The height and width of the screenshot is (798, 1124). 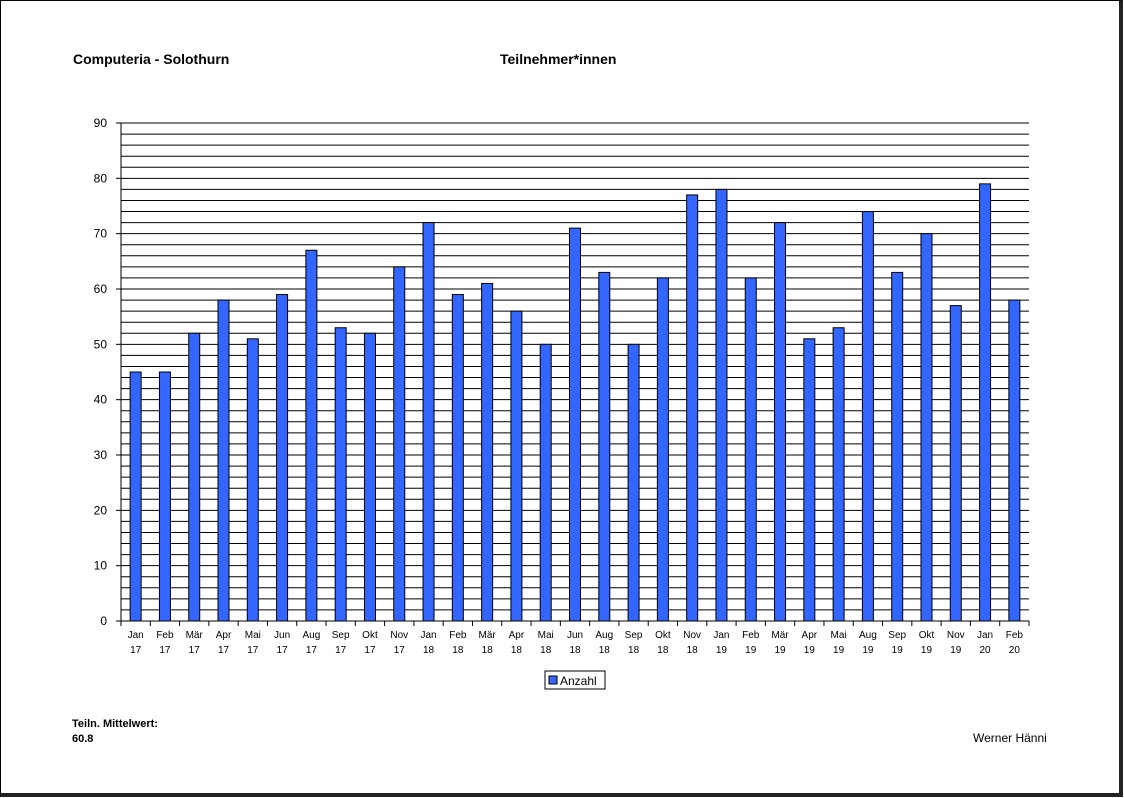 What do you see at coordinates (103, 621) in the screenshot?
I see `y-tick-label: 0` at bounding box center [103, 621].